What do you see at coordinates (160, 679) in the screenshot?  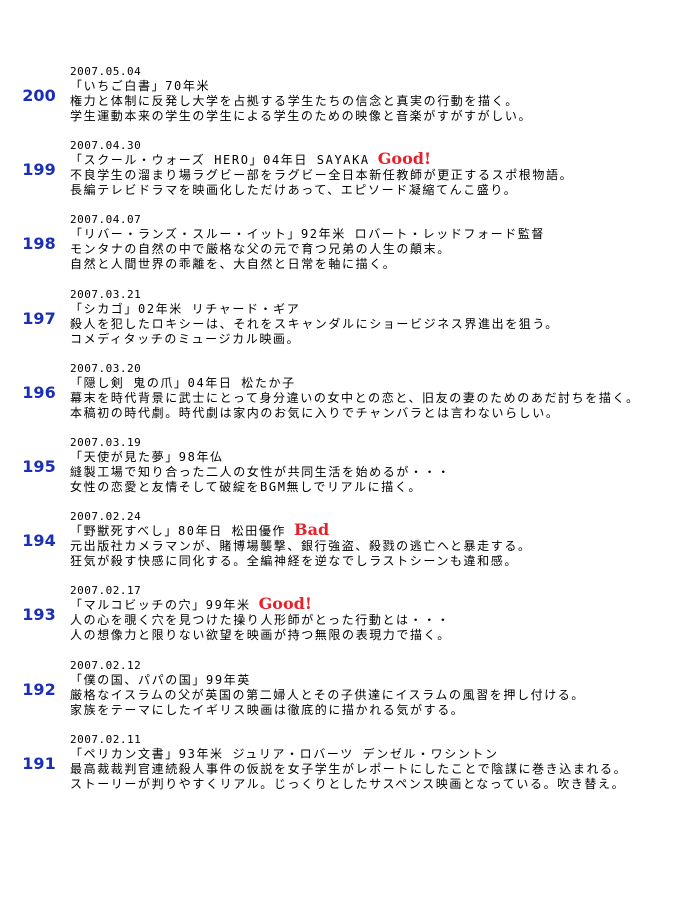 I see `movie-title: 「僕の国、パパの国」99年英` at bounding box center [160, 679].